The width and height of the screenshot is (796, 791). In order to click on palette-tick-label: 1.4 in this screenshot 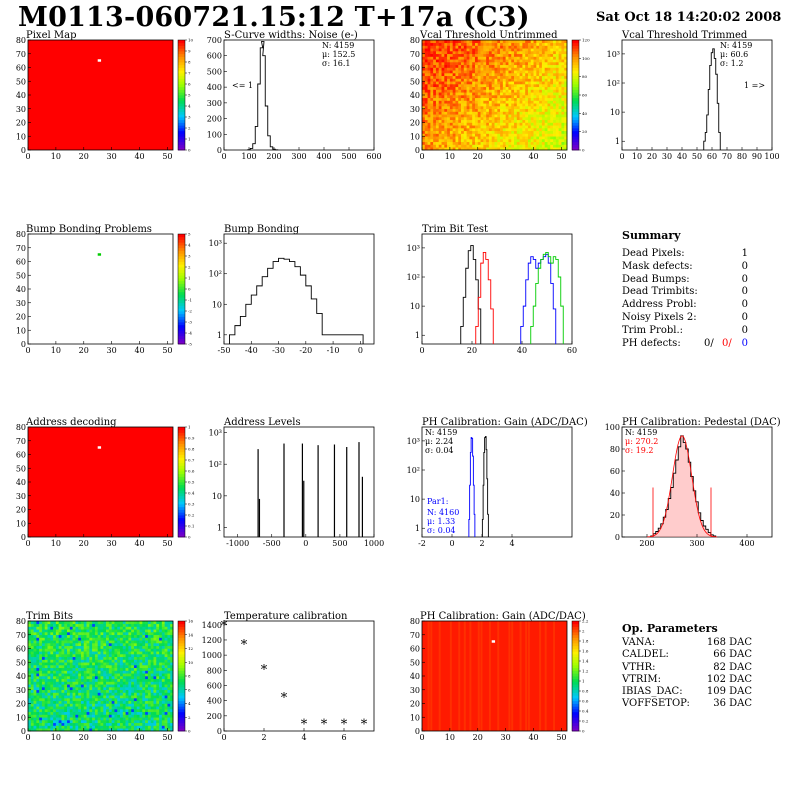, I will do `click(585, 661)`.